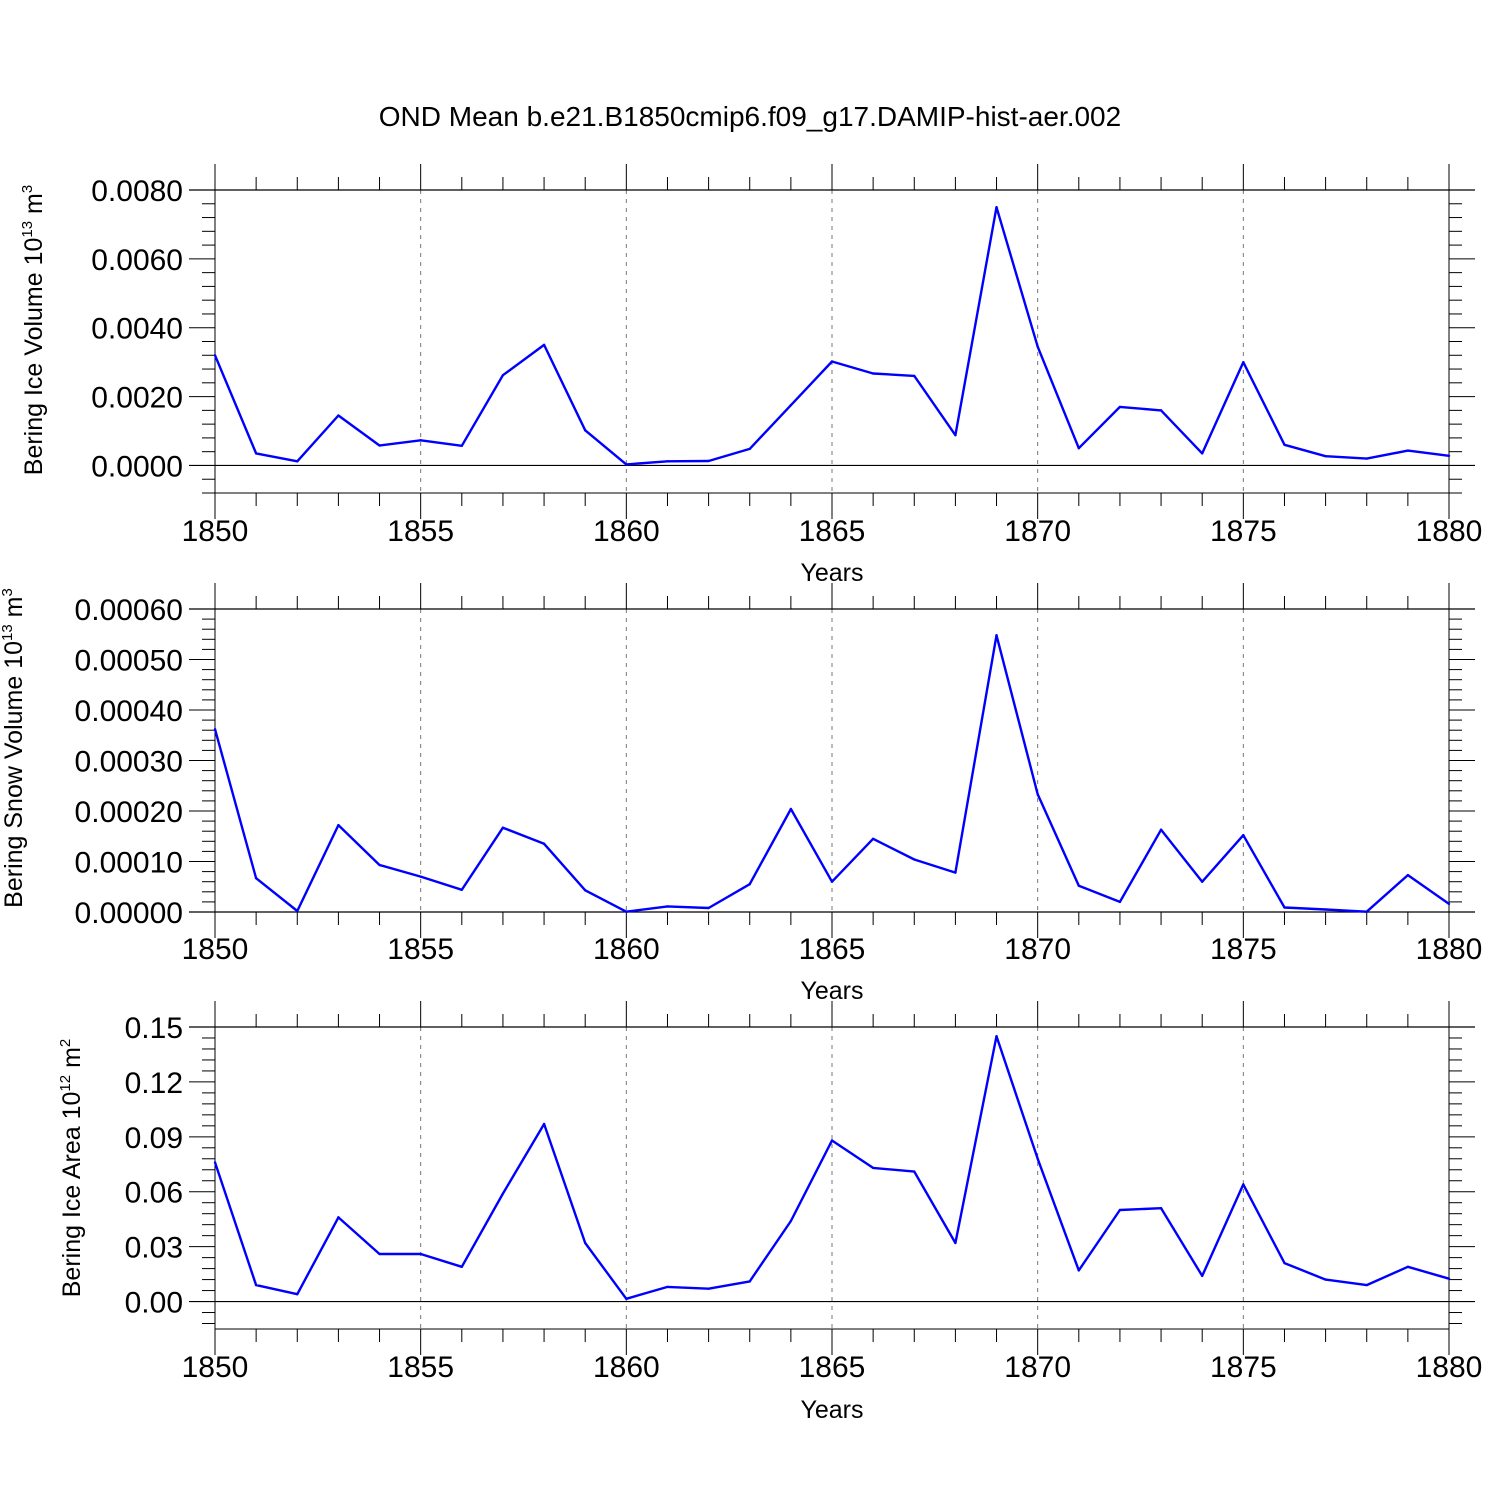  What do you see at coordinates (154, 1303) in the screenshot?
I see `y-tick-label: 0.00` at bounding box center [154, 1303].